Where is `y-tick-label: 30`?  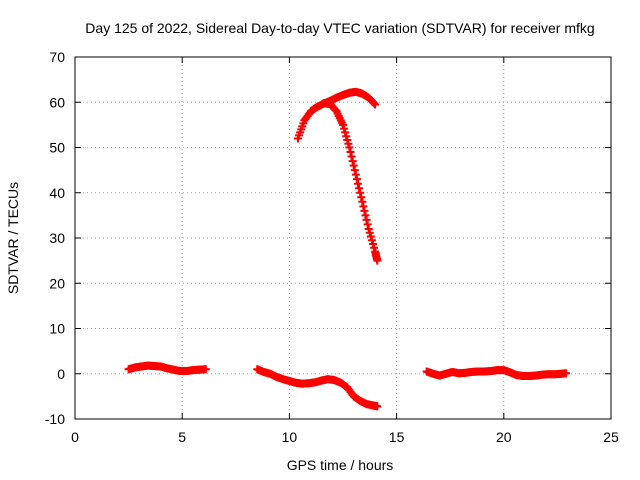
y-tick-label: 30 is located at coordinates (57, 238).